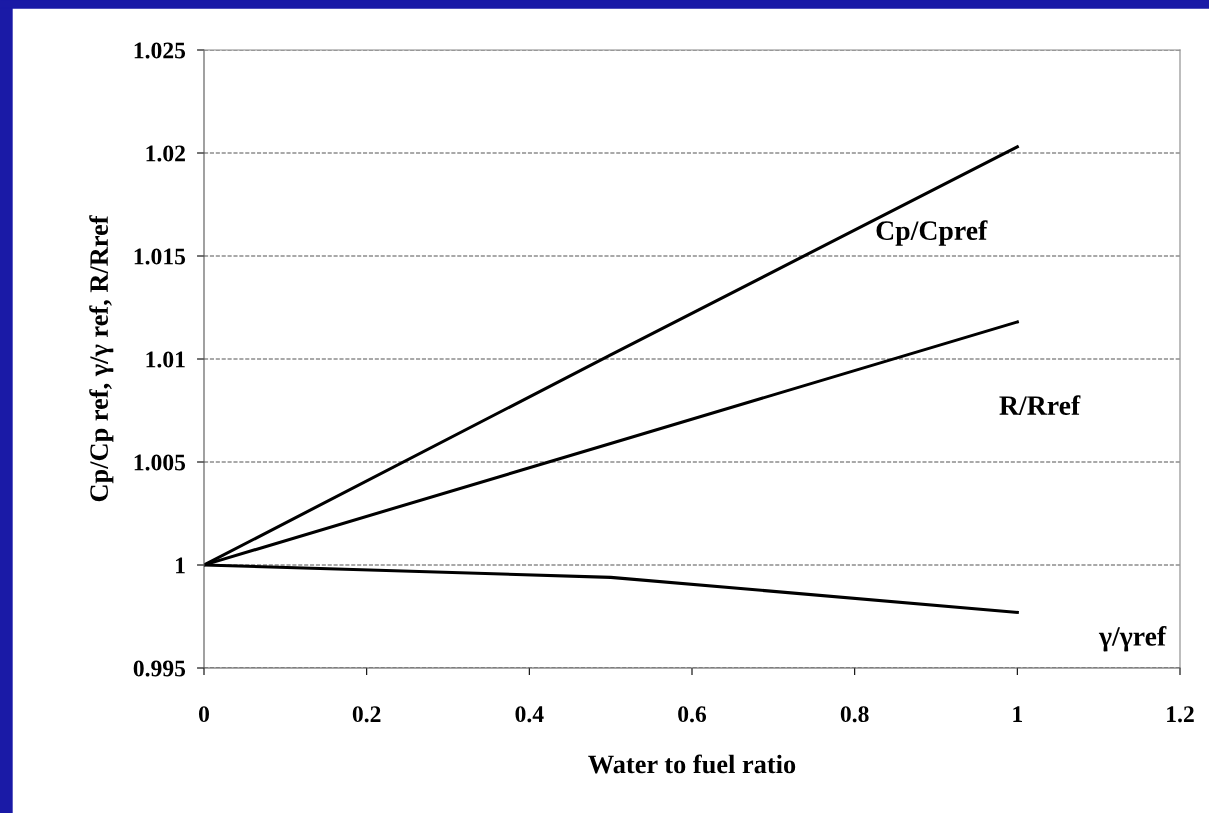  What do you see at coordinates (160, 462) in the screenshot?
I see `y-tick-label: 1.005` at bounding box center [160, 462].